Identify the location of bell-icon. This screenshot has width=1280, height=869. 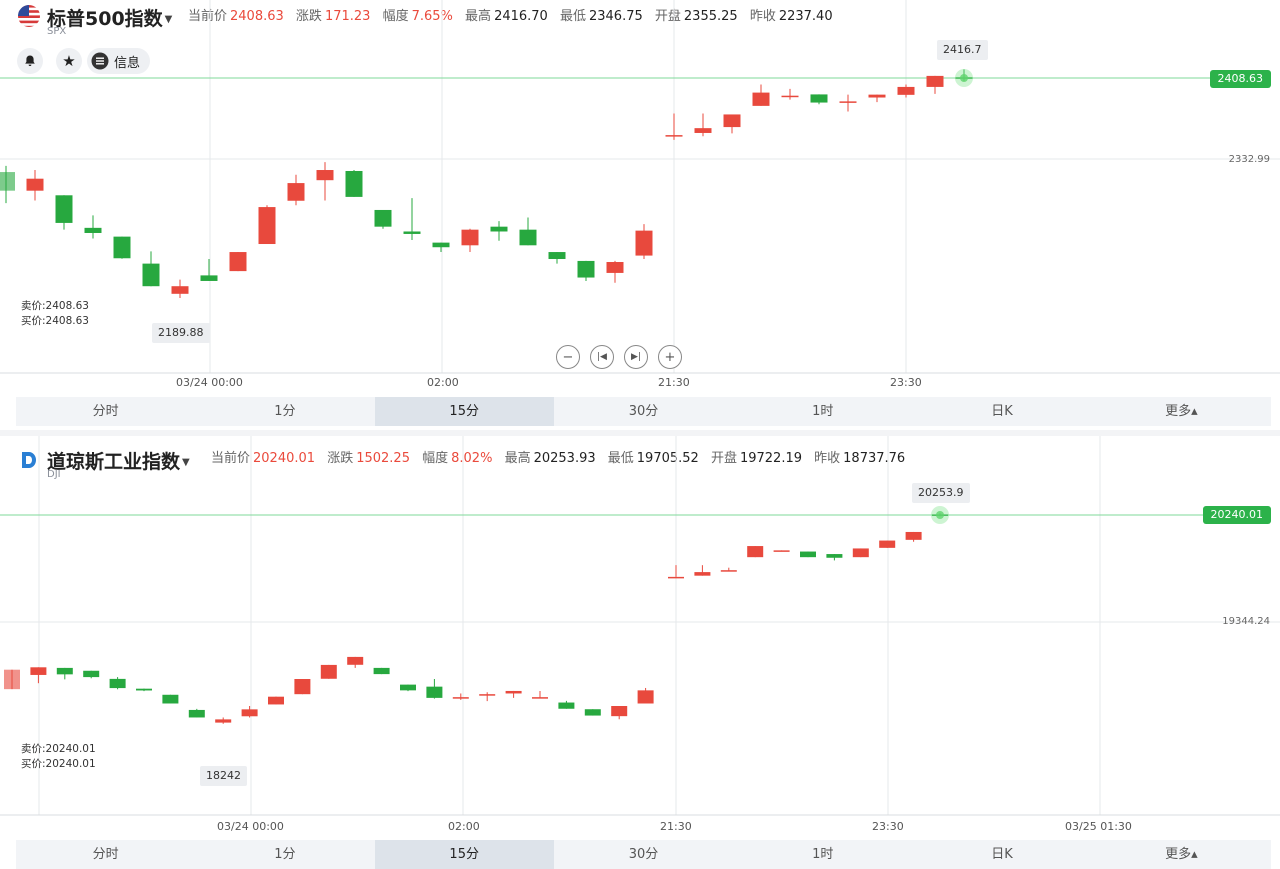
(30, 60).